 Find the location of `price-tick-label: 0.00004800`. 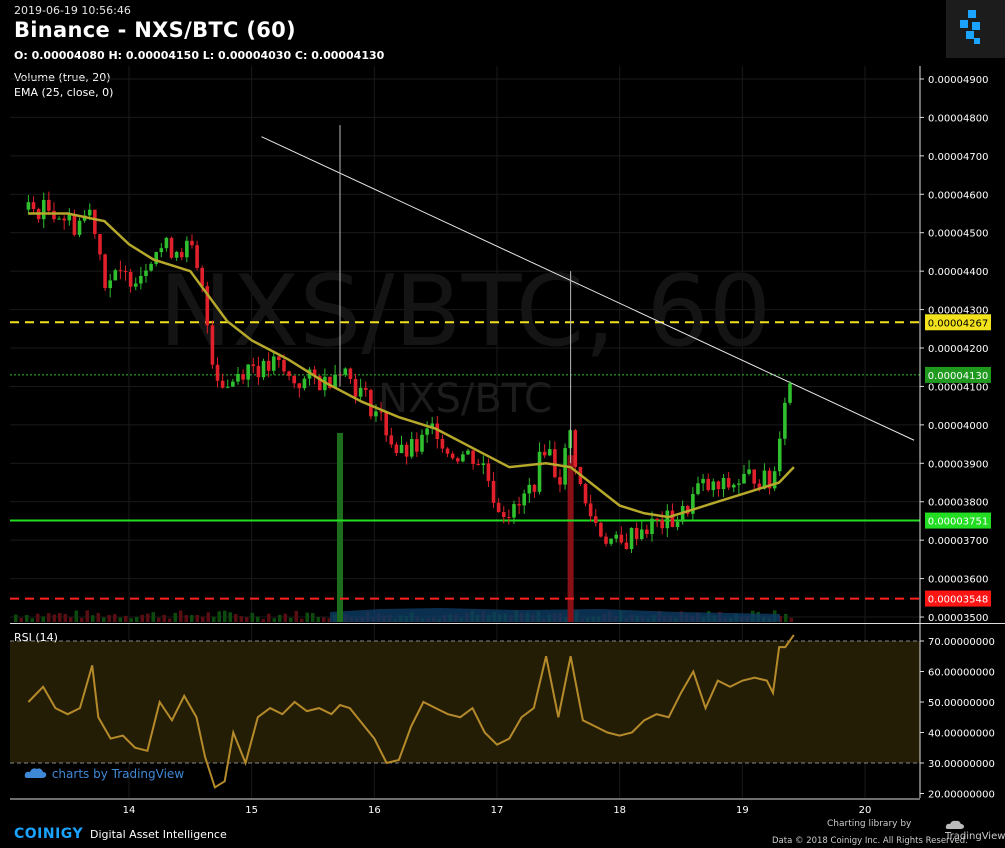

price-tick-label: 0.00004800 is located at coordinates (958, 118).